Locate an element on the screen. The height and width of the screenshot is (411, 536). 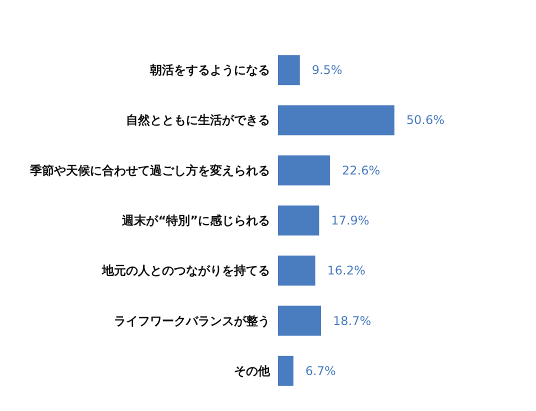
y-tick-label: 週末が“特別”に感じられる is located at coordinates (195, 221).